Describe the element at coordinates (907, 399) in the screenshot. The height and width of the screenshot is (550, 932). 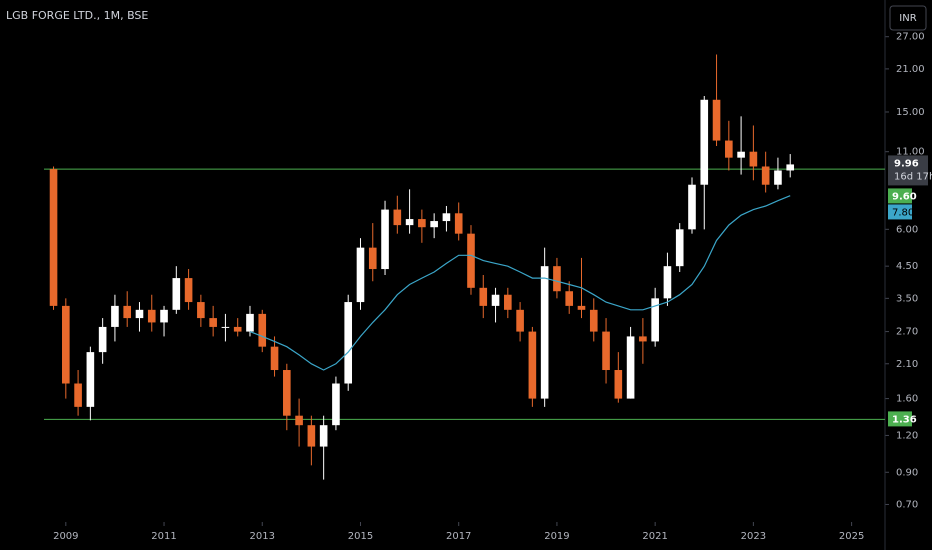
I see `y-tick-label: 1.60` at that location.